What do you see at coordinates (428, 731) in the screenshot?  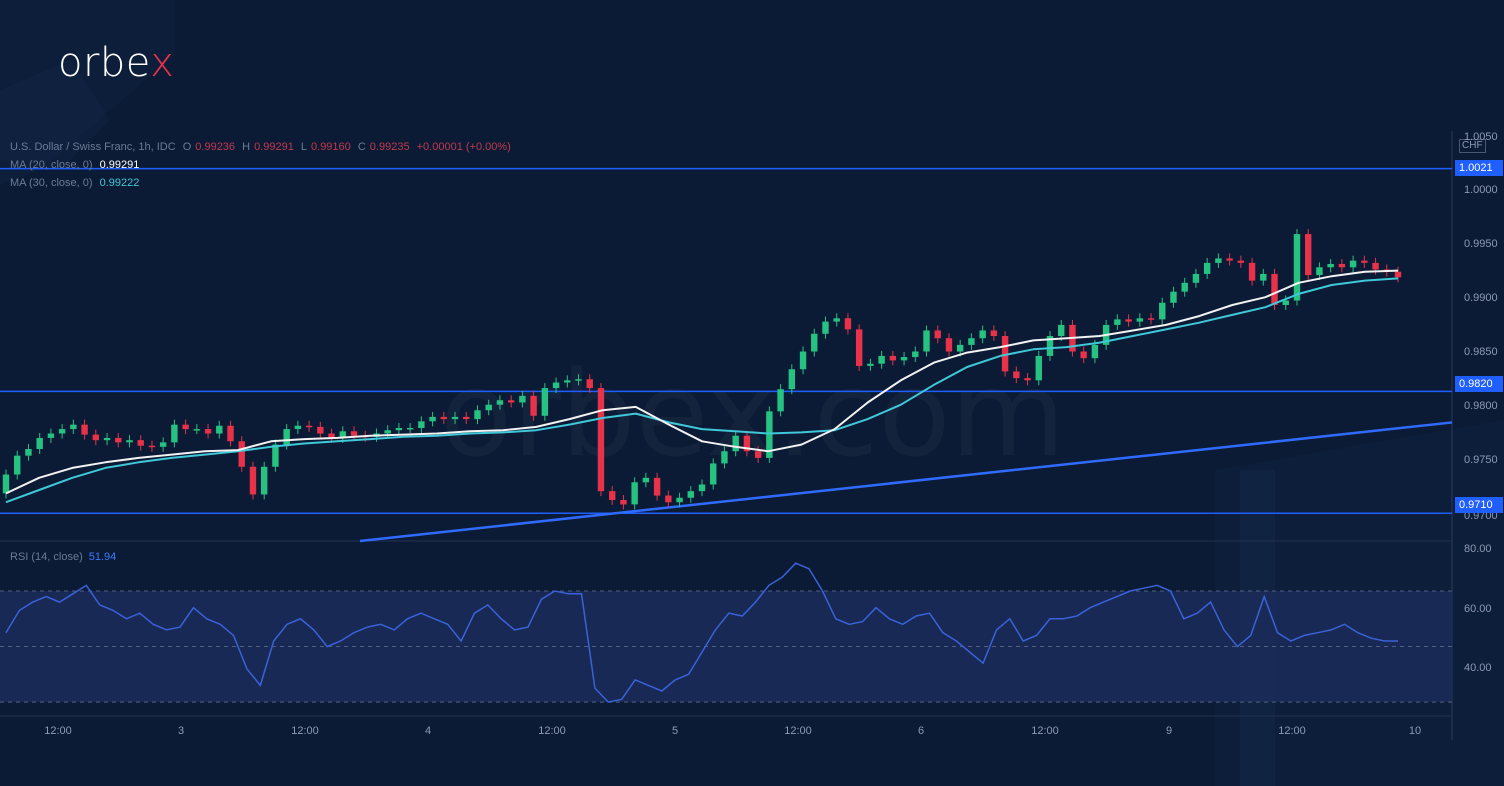 I see `time-tick: 4` at bounding box center [428, 731].